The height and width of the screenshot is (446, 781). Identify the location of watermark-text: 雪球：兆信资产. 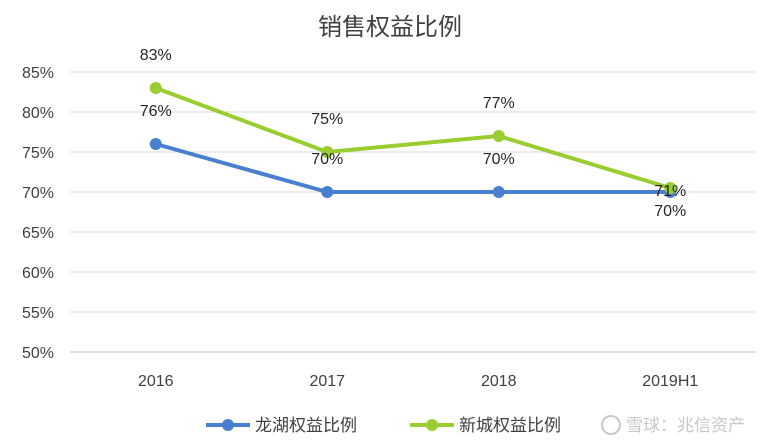
(685, 426).